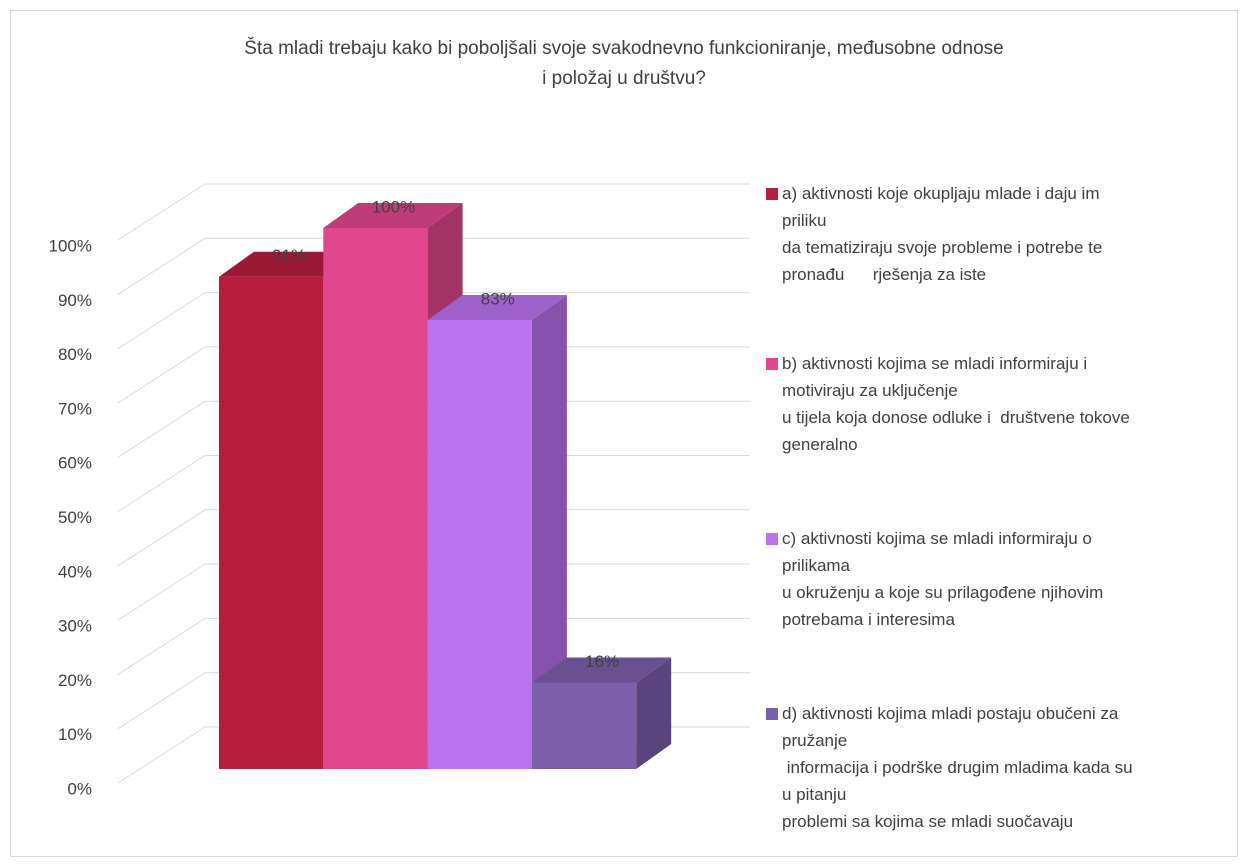  I want to click on y-tick-label: 50%, so click(75, 517).